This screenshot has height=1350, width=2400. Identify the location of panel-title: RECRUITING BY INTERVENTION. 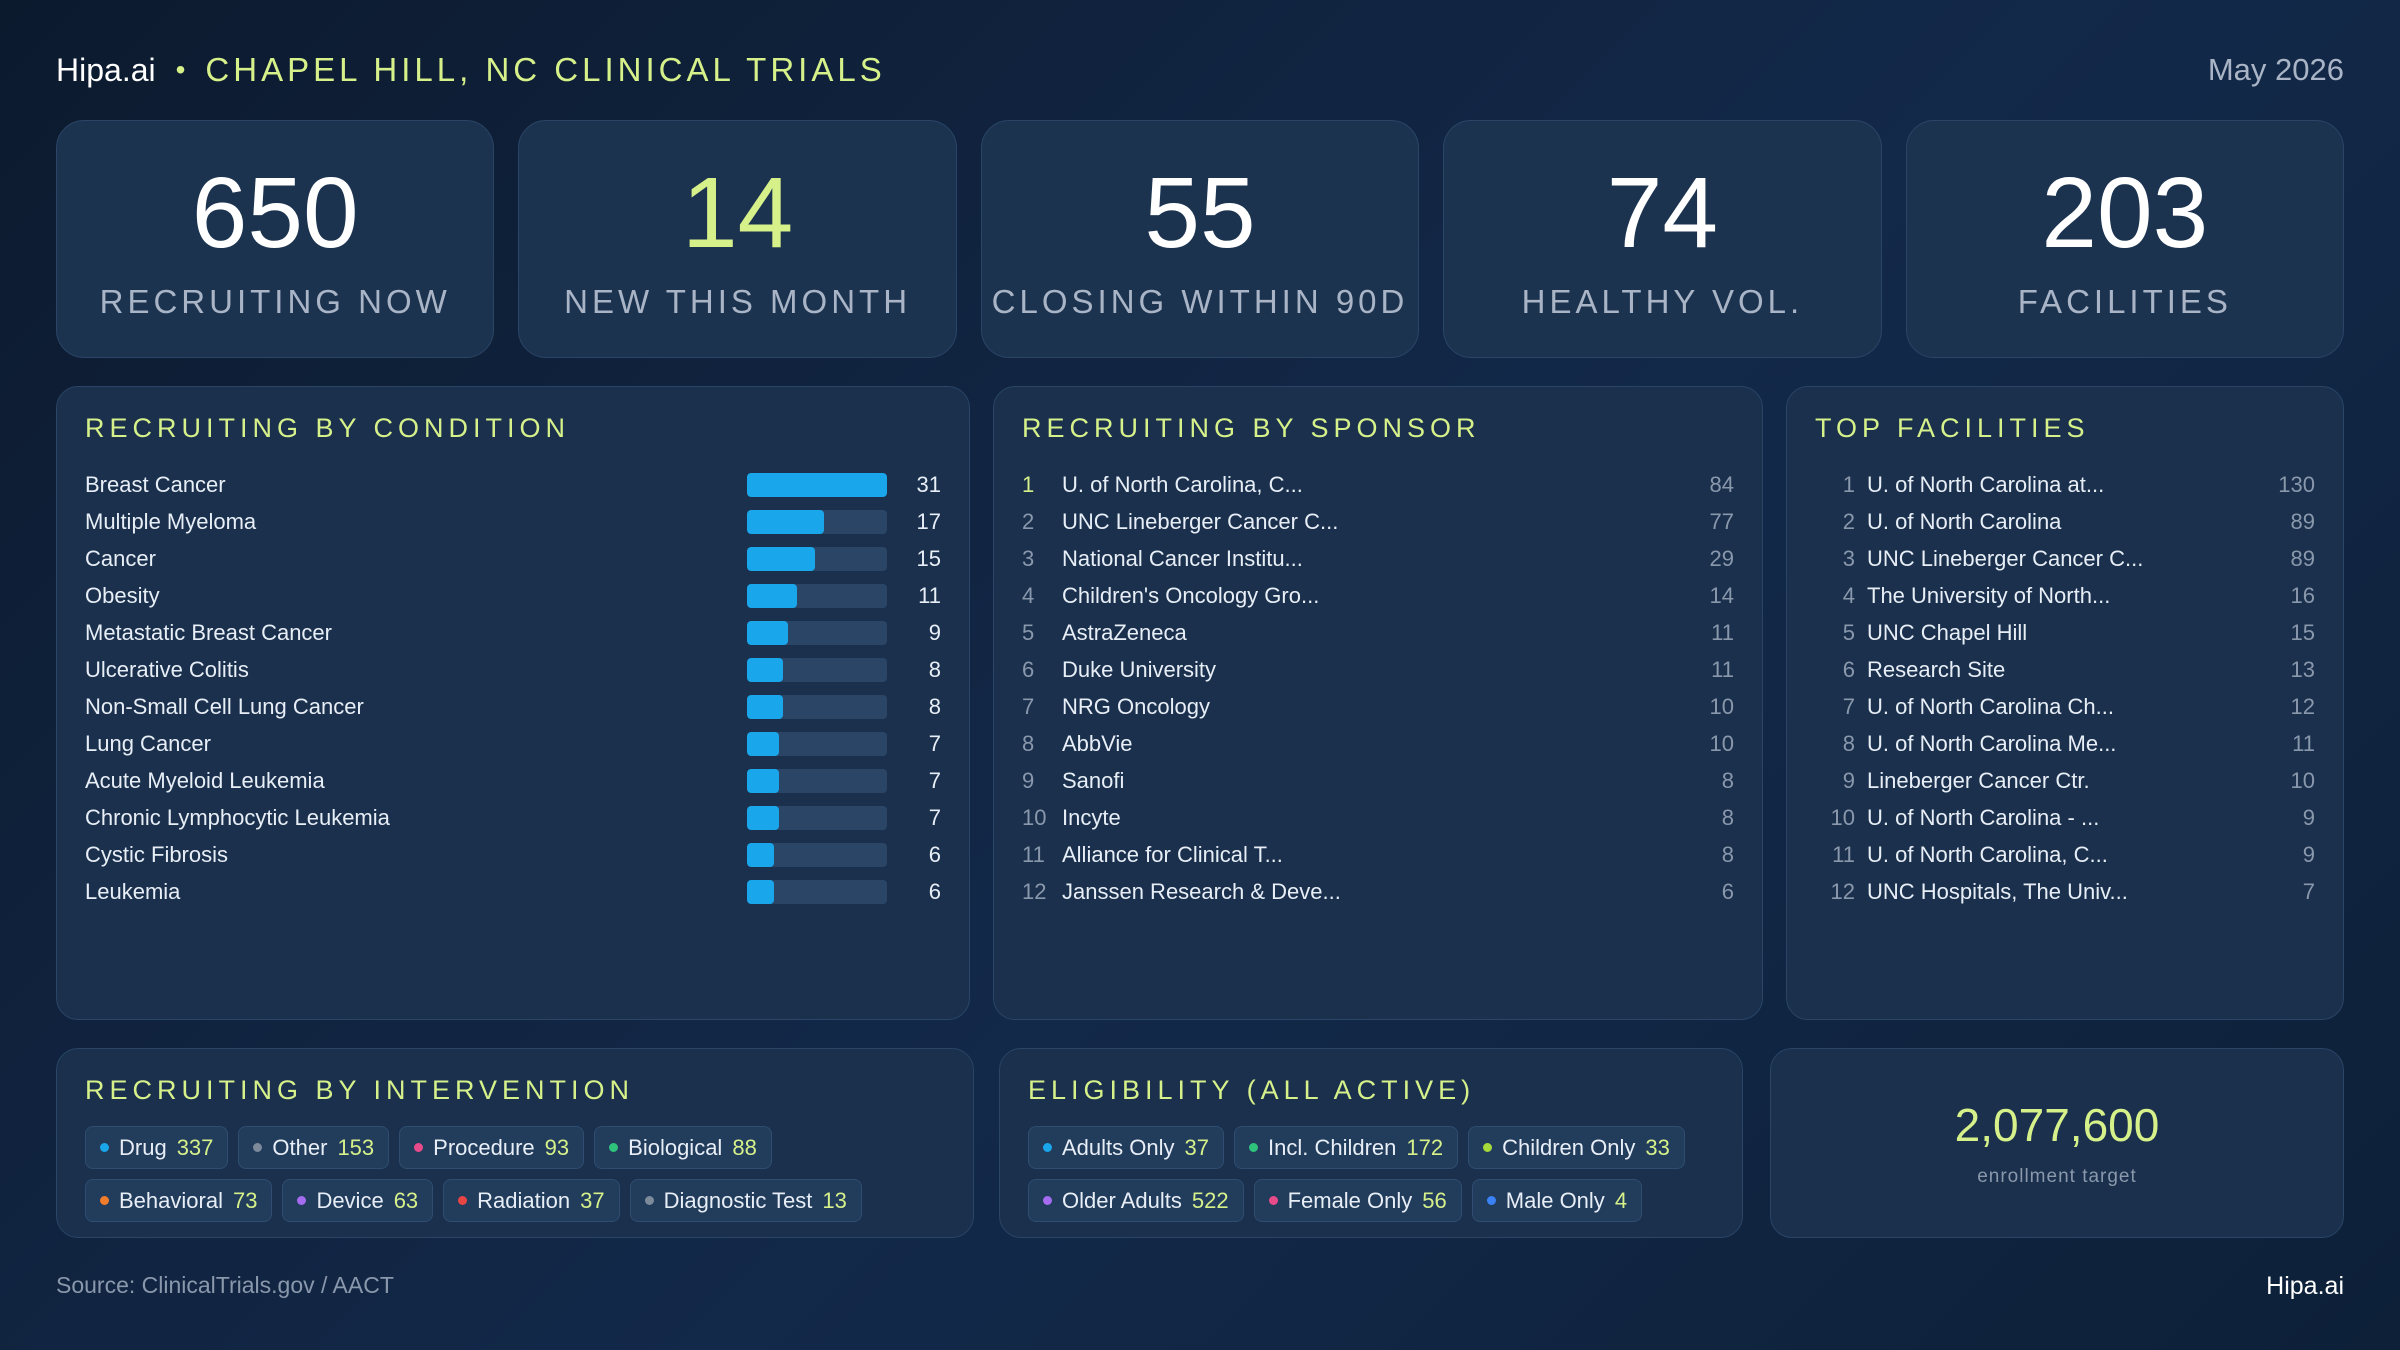
(360, 1090).